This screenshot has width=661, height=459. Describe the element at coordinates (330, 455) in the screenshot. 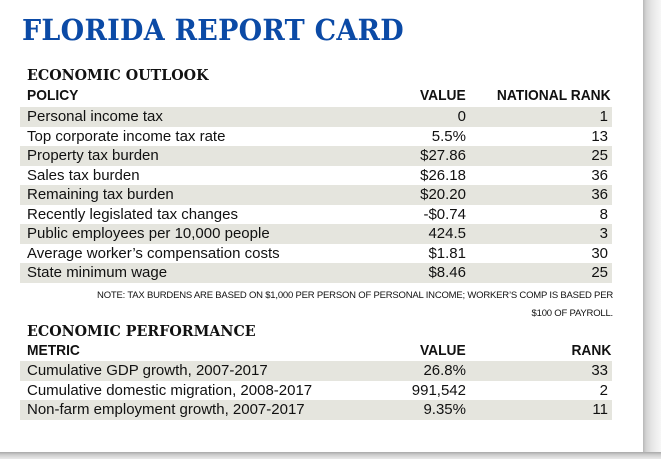

I see `card-shadow-bottom` at that location.